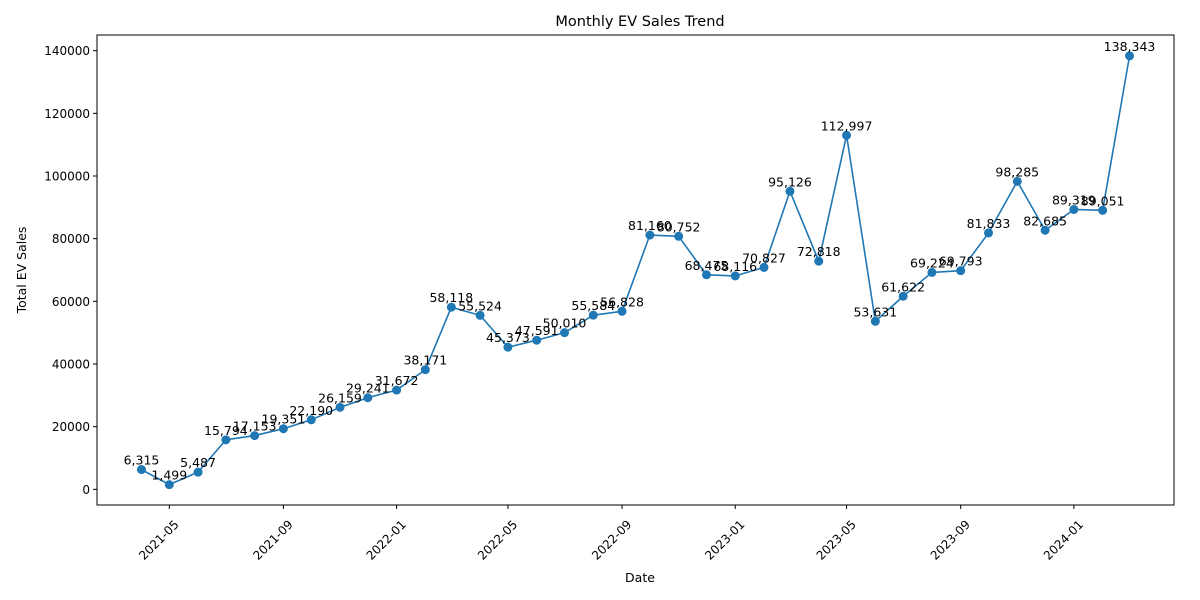 Image resolution: width=1200 pixels, height=600 pixels. Describe the element at coordinates (640, 577) in the screenshot. I see `x-axis-label: Date` at that location.